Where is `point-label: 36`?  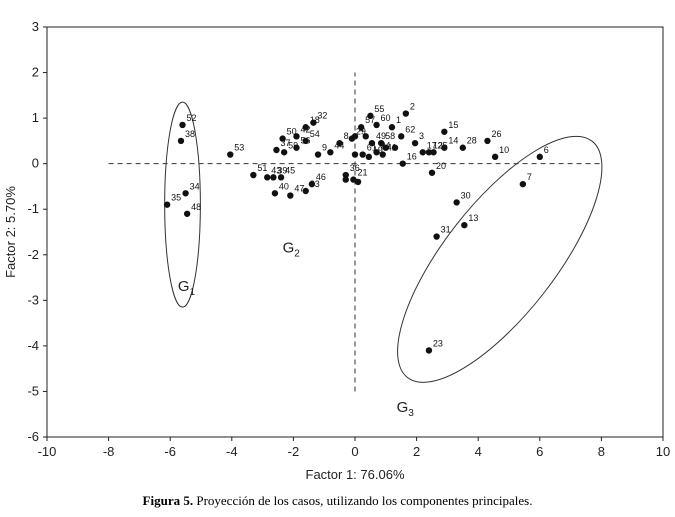 point-label: 36 is located at coordinates (355, 168).